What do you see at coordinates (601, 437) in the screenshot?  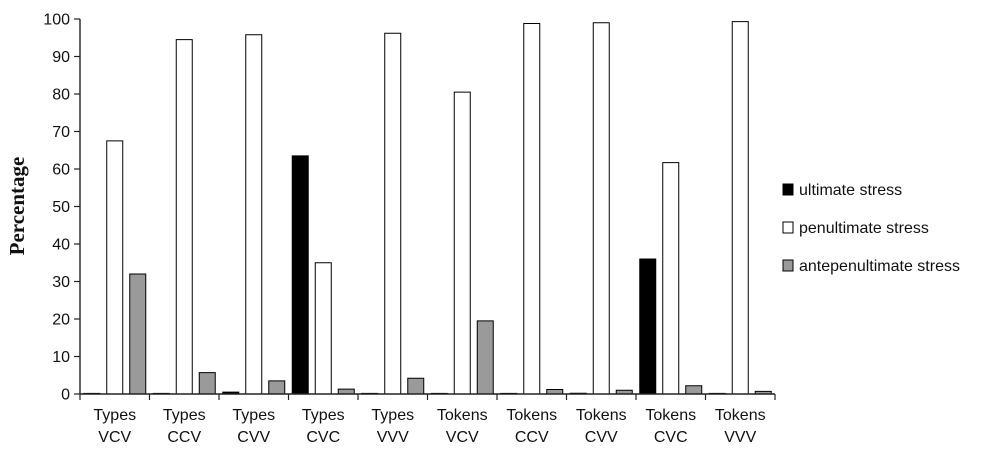 I see `x-category-label-line2-7: CVV` at bounding box center [601, 437].